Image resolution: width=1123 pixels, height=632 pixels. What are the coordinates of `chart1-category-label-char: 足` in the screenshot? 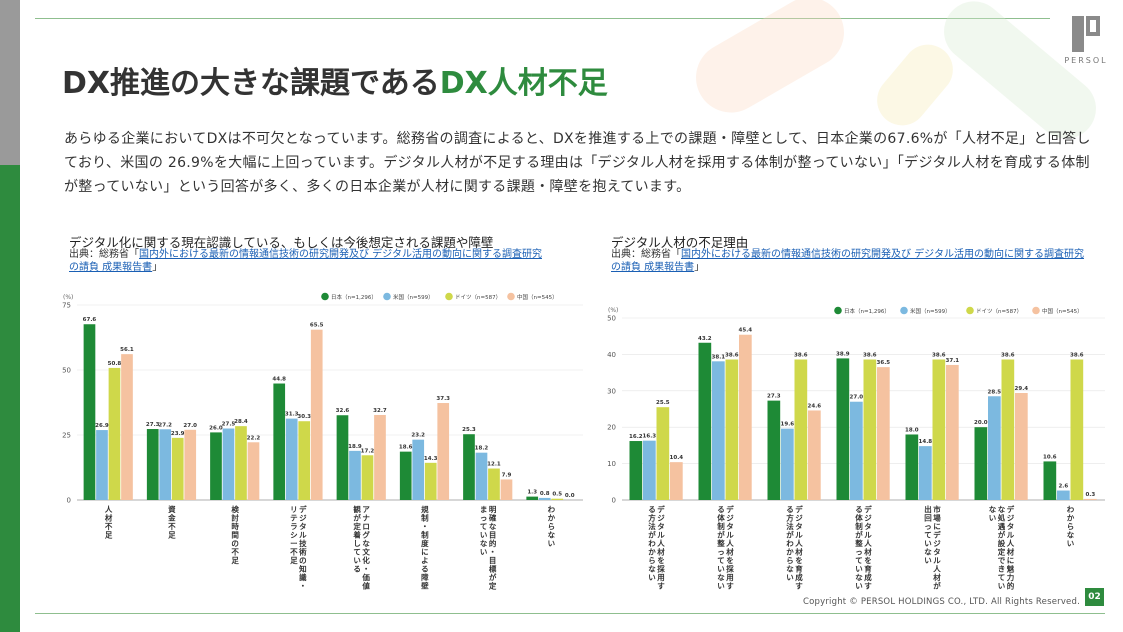 It's located at (294, 560).